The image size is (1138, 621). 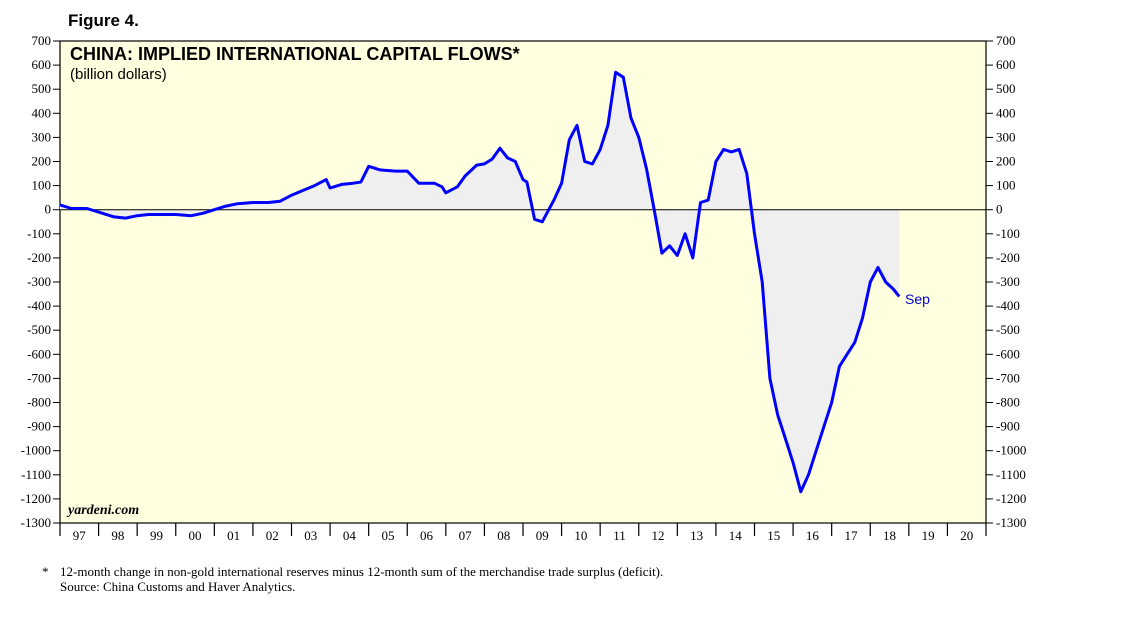 I want to click on x-tick-label: 07, so click(x=466, y=535).